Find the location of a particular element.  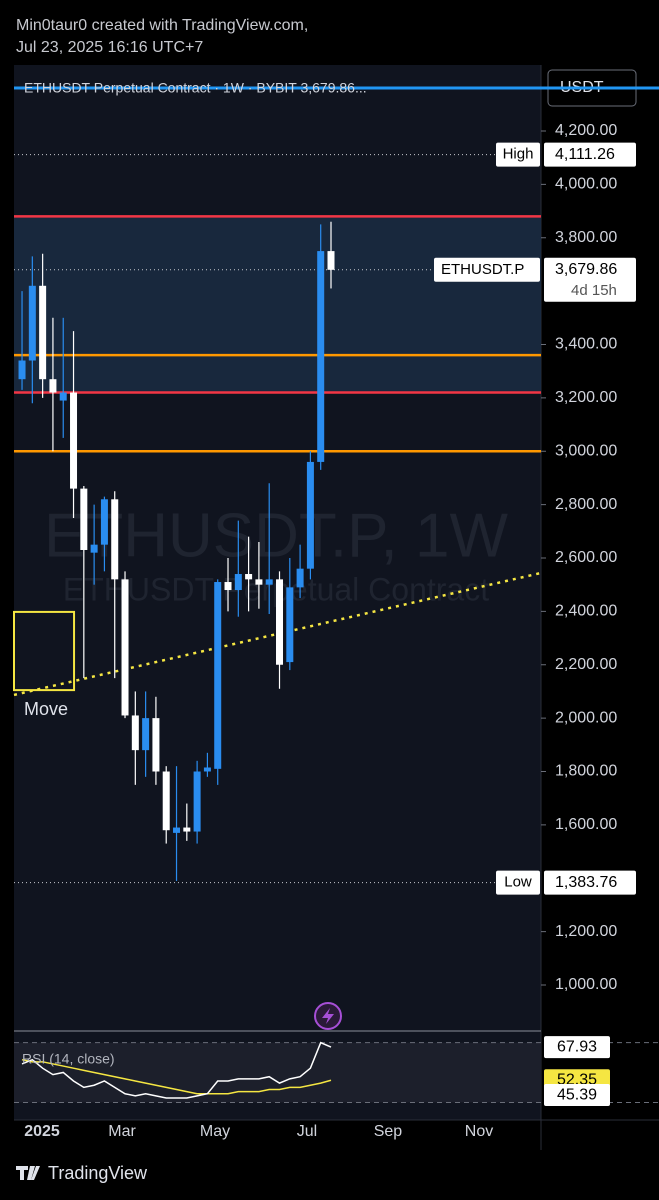

rsi-band-fill is located at coordinates (277, 1072).